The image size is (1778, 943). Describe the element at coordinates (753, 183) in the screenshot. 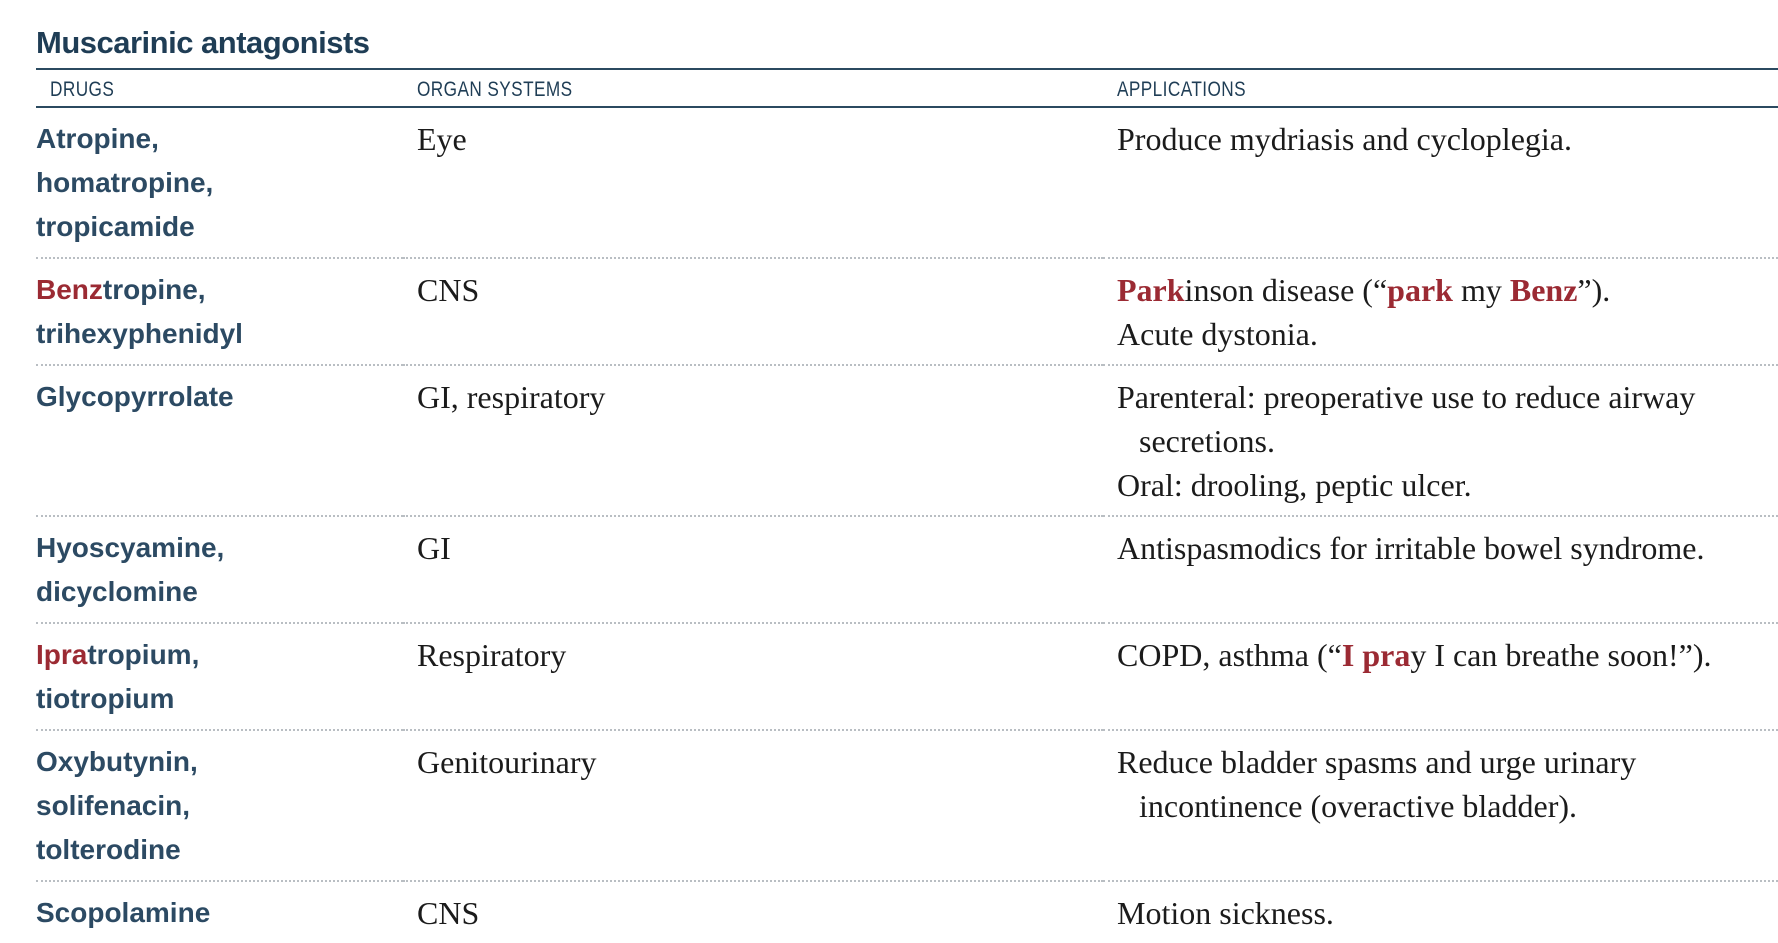

I see `organ-system-cell: Eye` at that location.